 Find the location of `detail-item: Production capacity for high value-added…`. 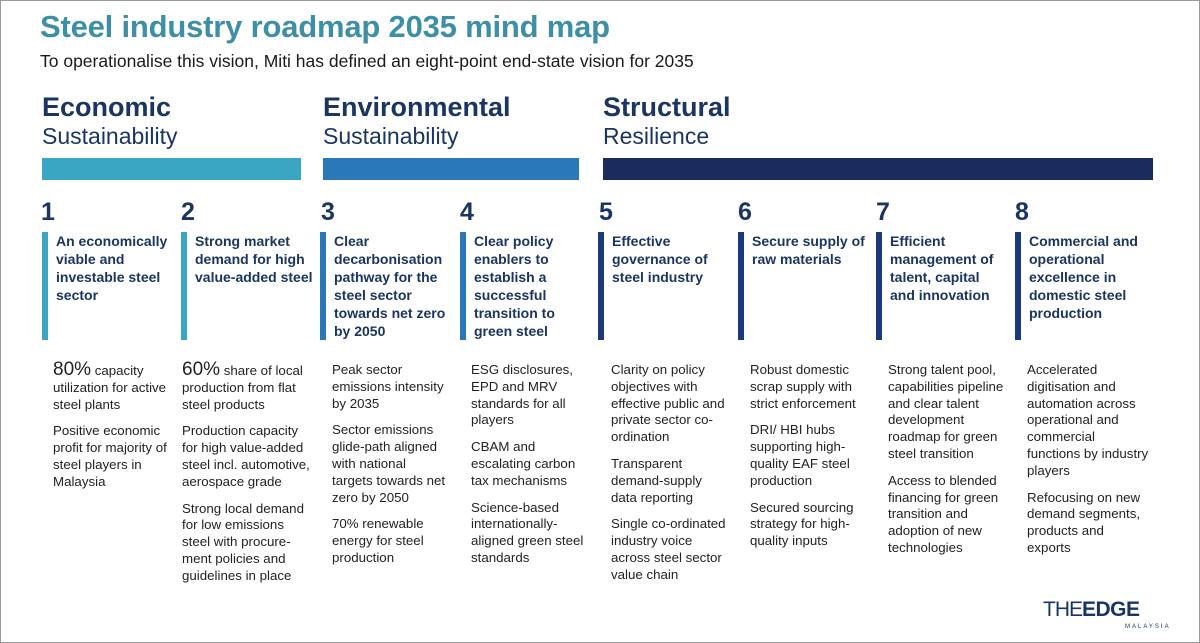

detail-item: Production capacity for high value-added… is located at coordinates (246, 456).